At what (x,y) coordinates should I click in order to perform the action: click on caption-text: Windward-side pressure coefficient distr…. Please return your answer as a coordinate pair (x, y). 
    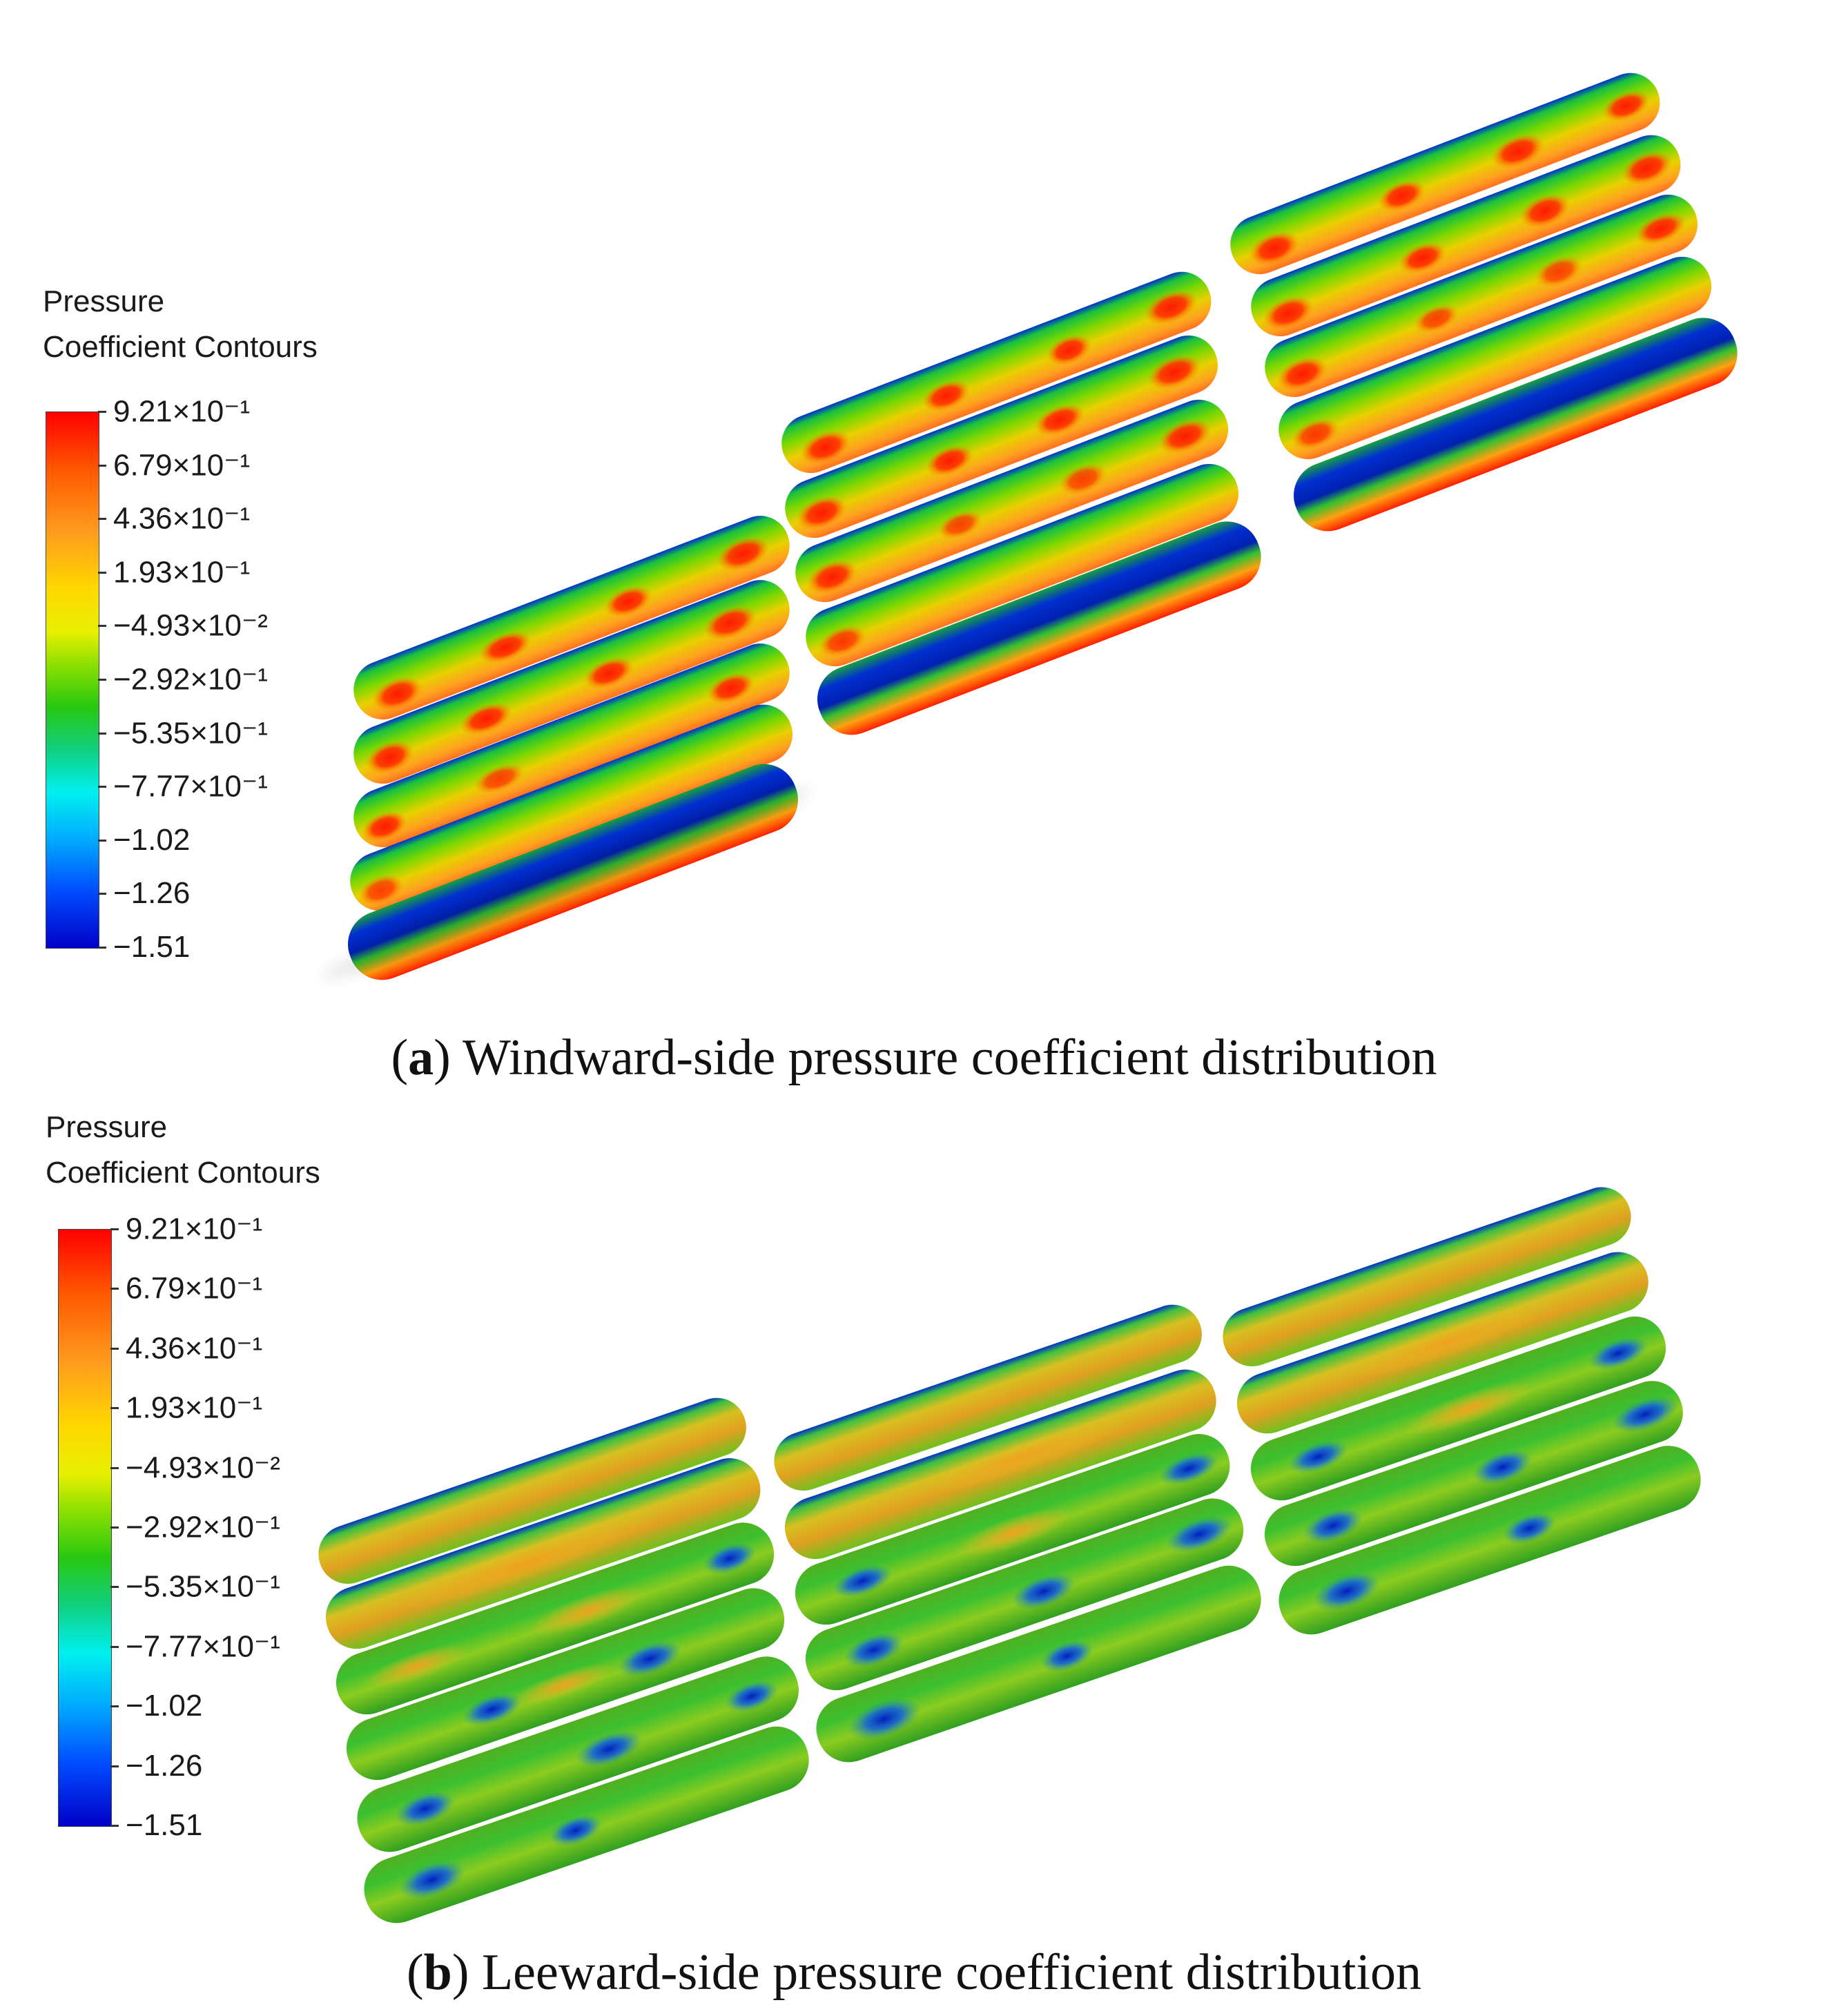
    Looking at the image, I should click on (944, 1057).